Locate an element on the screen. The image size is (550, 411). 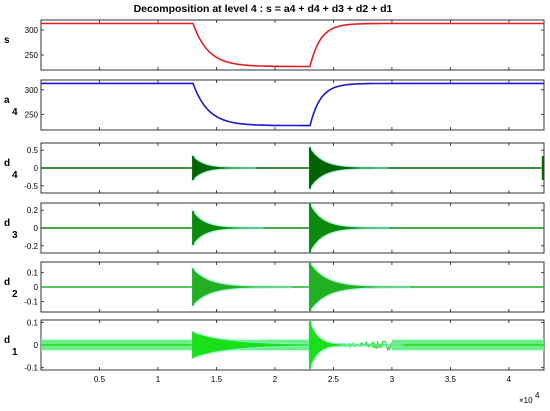
panel-d3: 0.2 0 -0.2 d3 is located at coordinates (274, 228).